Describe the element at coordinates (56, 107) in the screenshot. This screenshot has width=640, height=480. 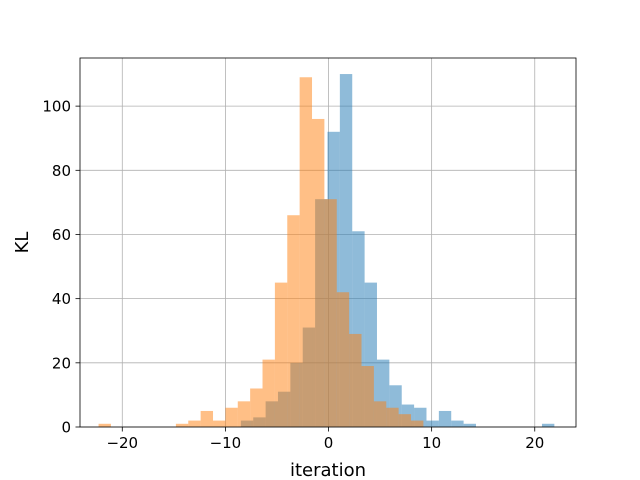
I see `y-tick-label: 100` at that location.